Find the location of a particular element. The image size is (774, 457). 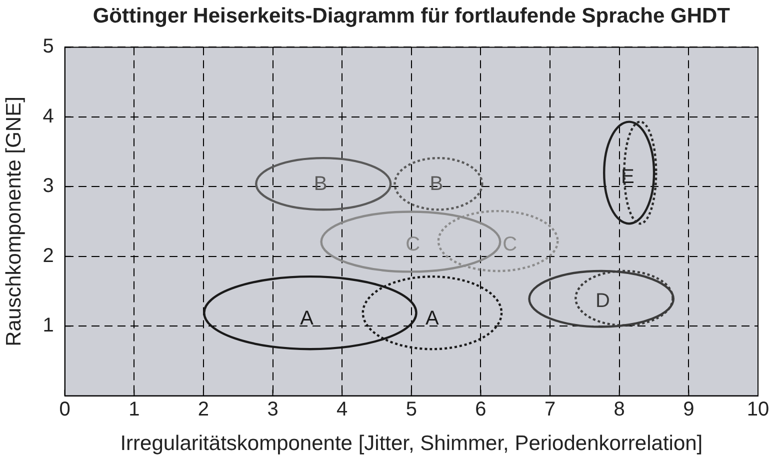

x-tick-label: 2 is located at coordinates (204, 409).